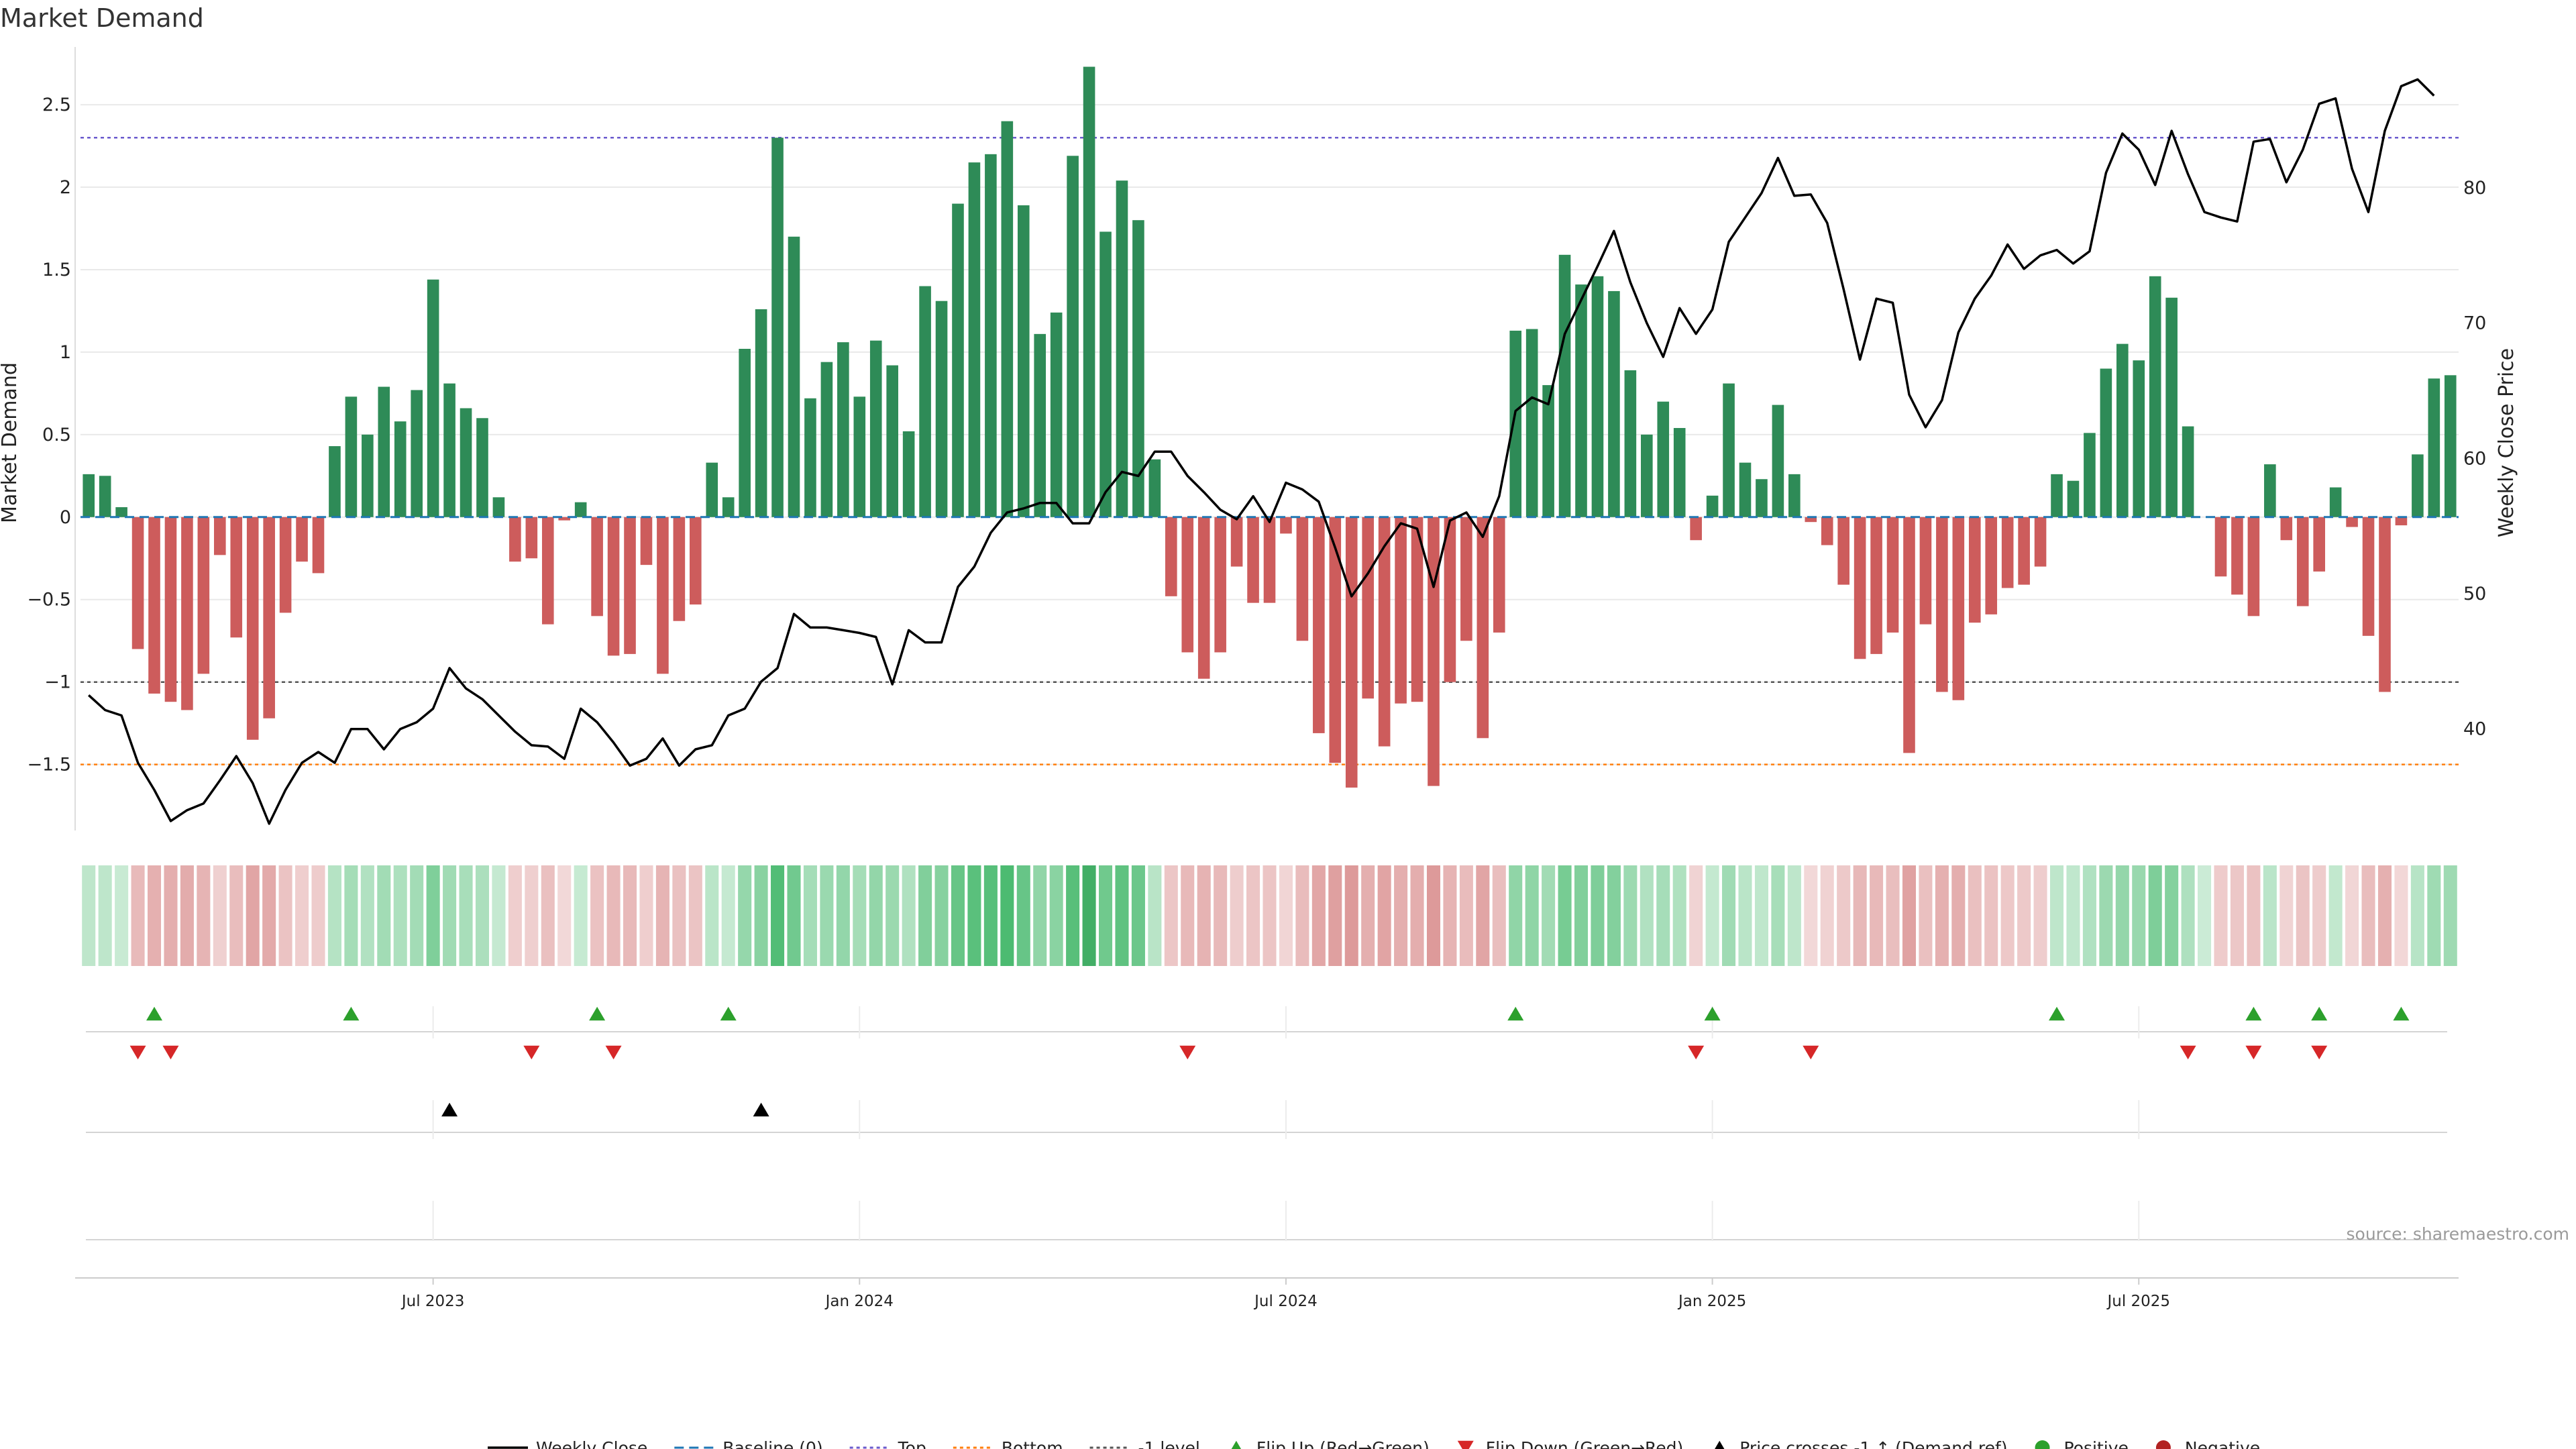  I want to click on y-tick-label: 2.5, so click(56, 105).